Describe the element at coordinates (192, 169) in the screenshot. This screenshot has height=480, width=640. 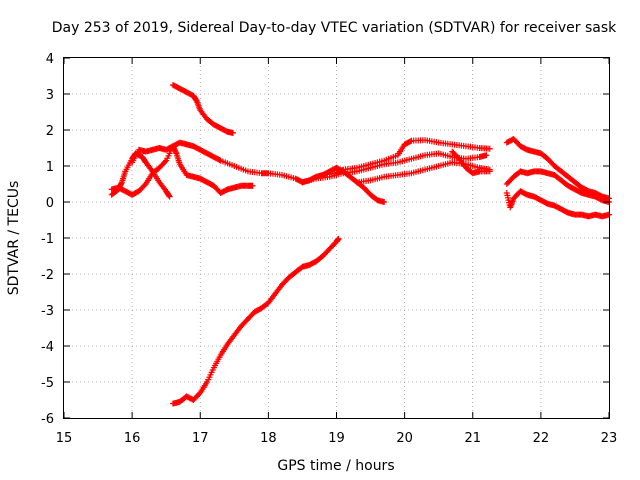
I see `series-track-e` at that location.